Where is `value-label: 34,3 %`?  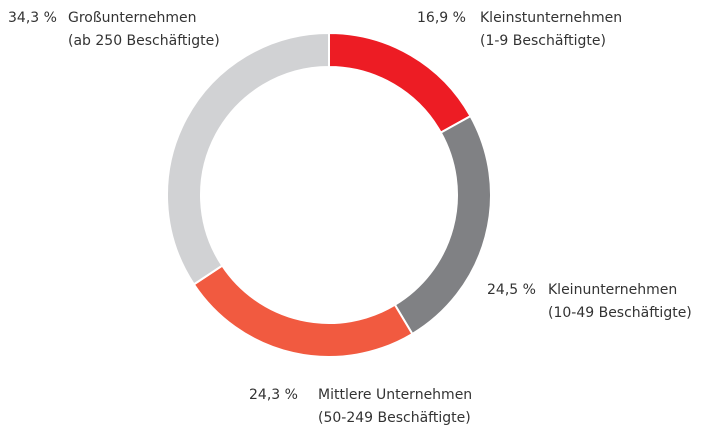
value-label: 34,3 % is located at coordinates (32, 18).